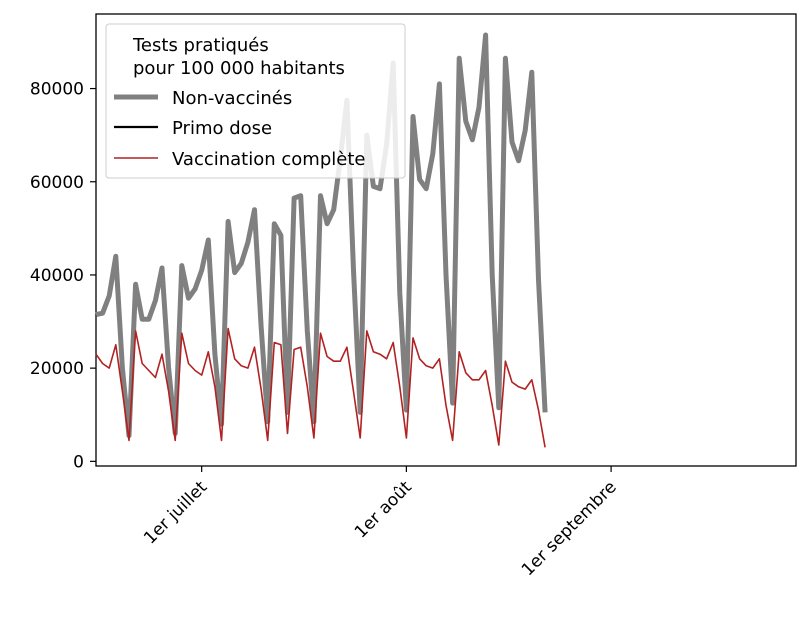 The width and height of the screenshot is (808, 620). I want to click on x-axis: 1er juillet 1er août 1er septembre, so click(380, 523).